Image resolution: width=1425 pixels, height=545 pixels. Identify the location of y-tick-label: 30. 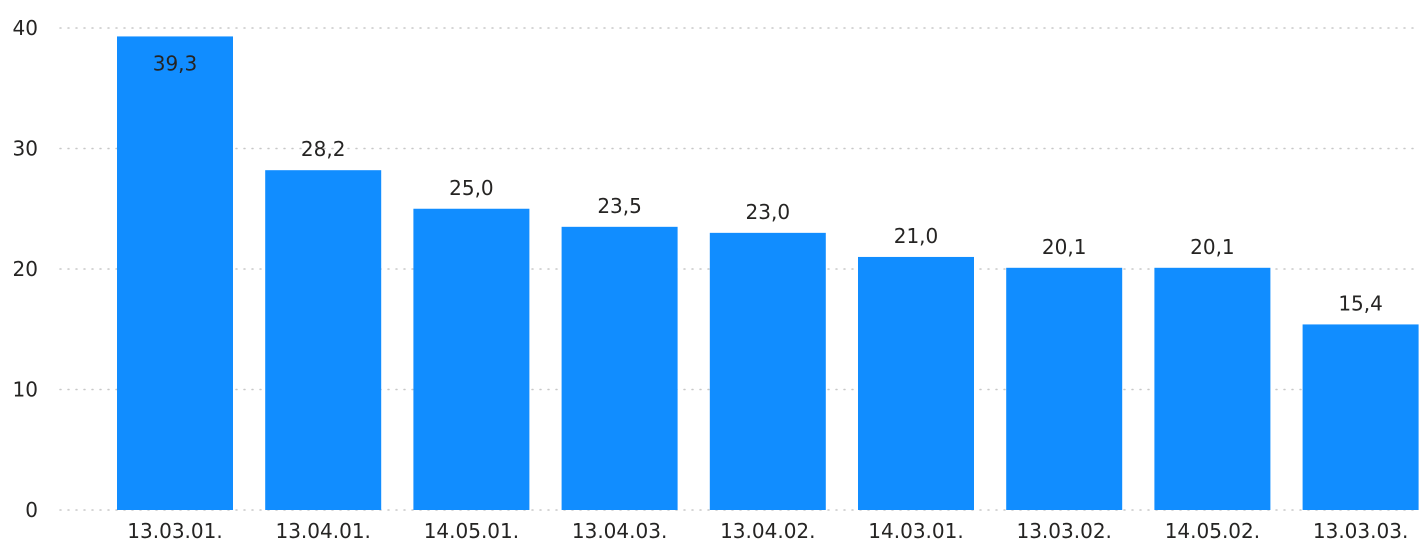
(25, 149).